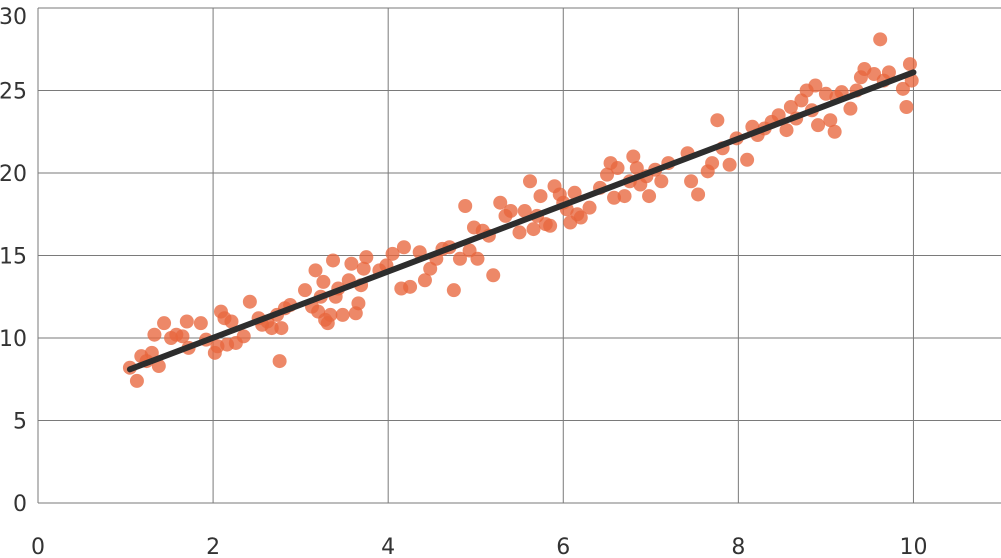 The image size is (1001, 558). Describe the element at coordinates (13, 92) in the screenshot. I see `y-tick-label: 25` at that location.